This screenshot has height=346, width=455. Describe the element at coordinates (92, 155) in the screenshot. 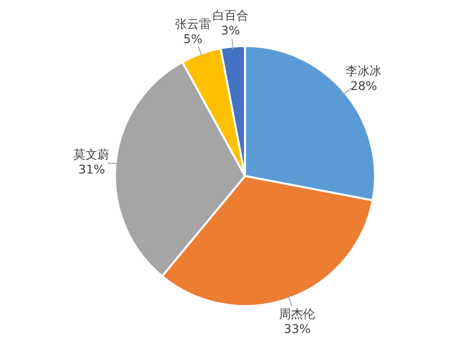

I see `slice-label: 莫文蔚` at that location.